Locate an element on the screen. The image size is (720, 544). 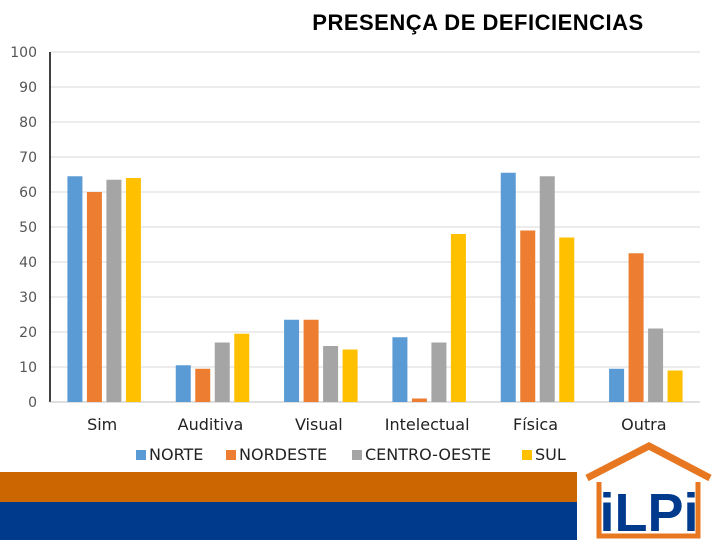
y-tick-label: 10 is located at coordinates (28, 368).